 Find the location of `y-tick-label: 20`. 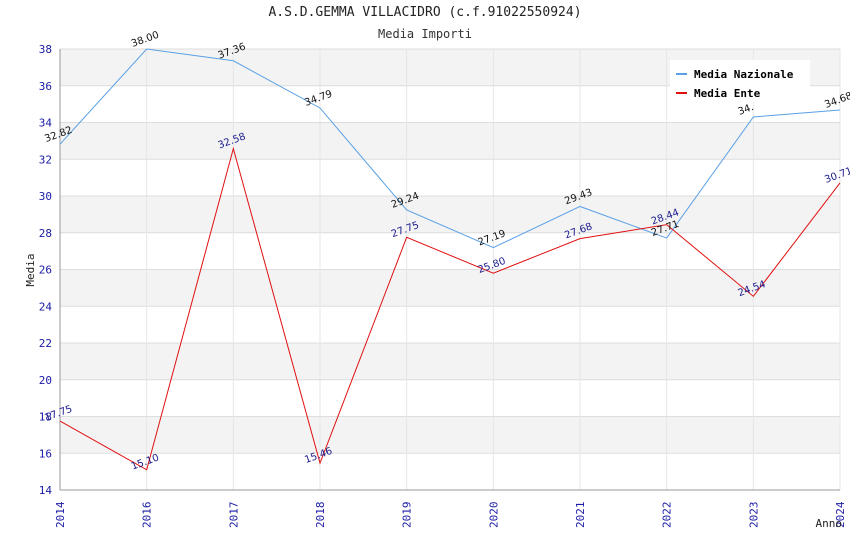

y-tick-label: 20 is located at coordinates (45, 380).